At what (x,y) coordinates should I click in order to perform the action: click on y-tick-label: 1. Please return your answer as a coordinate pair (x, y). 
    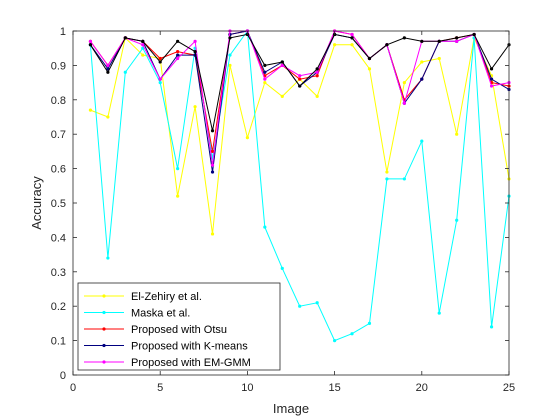
    Looking at the image, I should click on (63, 32).